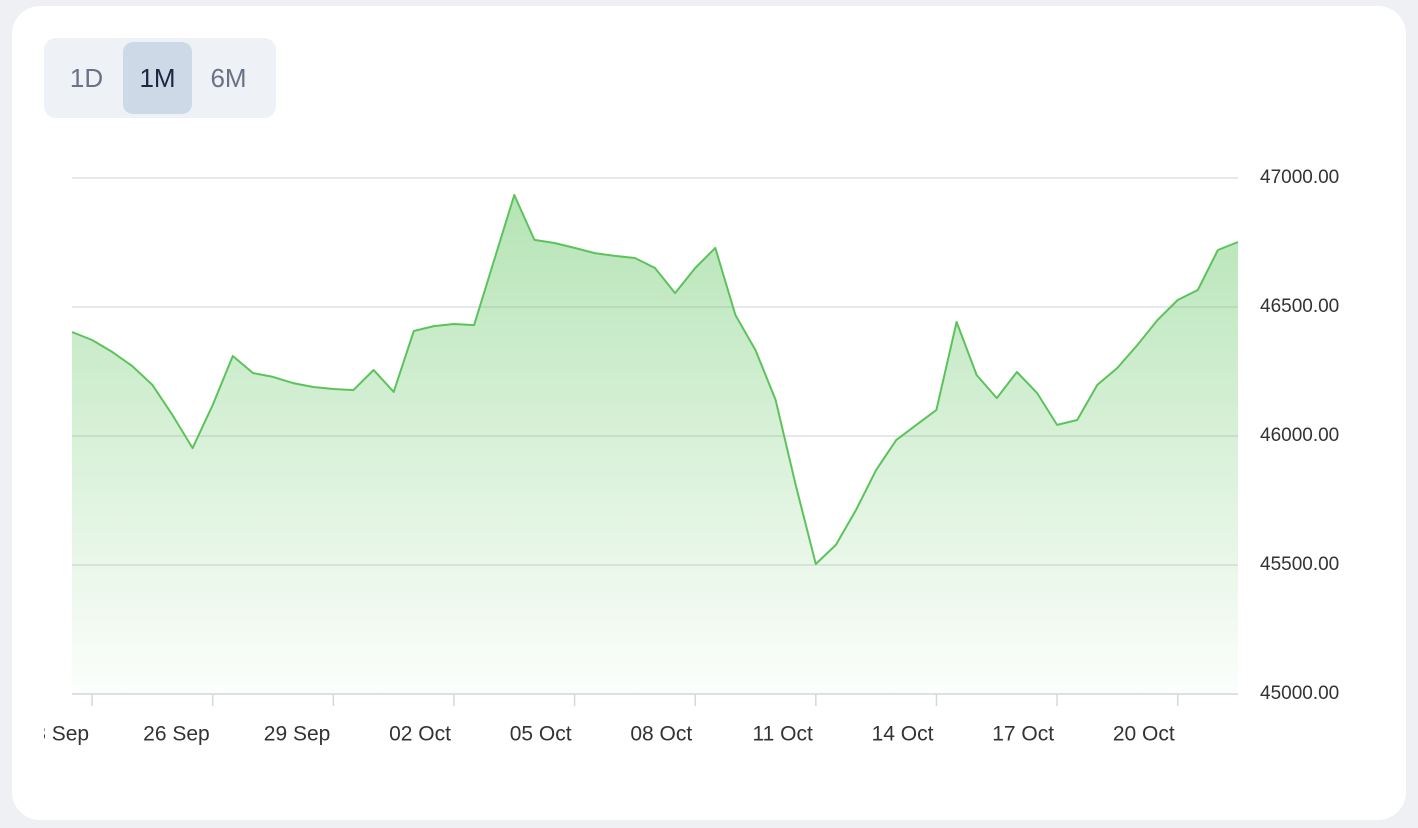 This screenshot has height=828, width=1418. What do you see at coordinates (783, 734) in the screenshot?
I see `x-tick-label: 11 Oct` at bounding box center [783, 734].